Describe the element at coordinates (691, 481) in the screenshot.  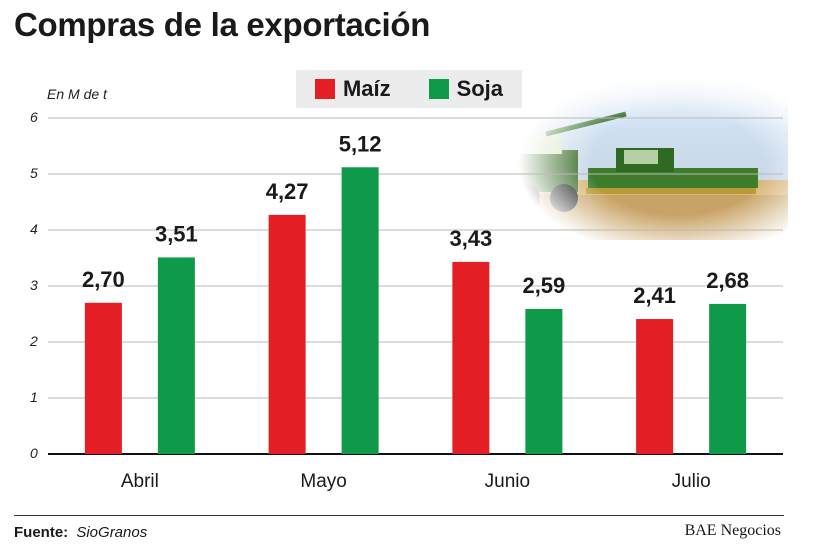
I see `x-tick-label: Julio` at that location.